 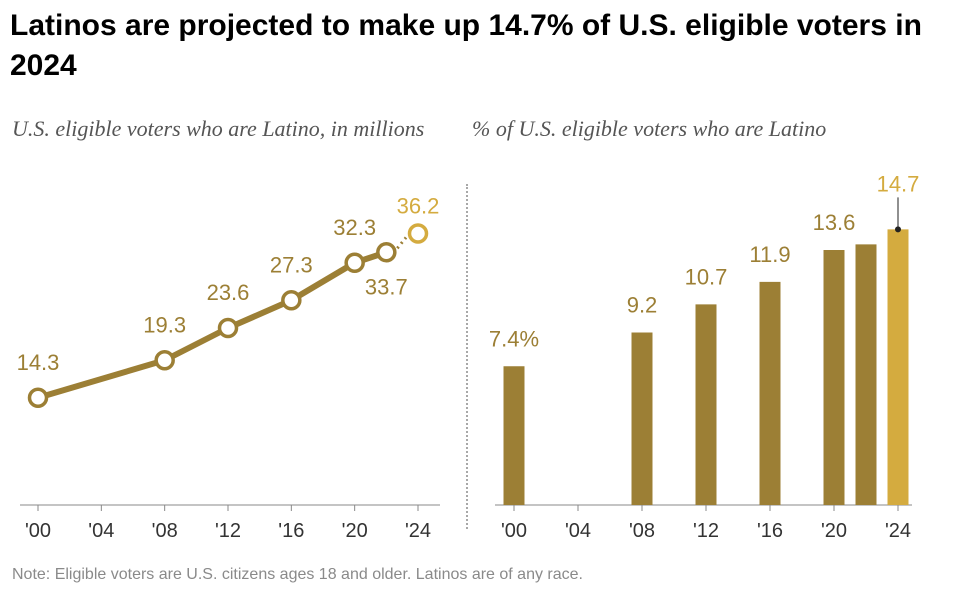 What do you see at coordinates (649, 128) in the screenshot?
I see `right-chart-subtitle: % of U.S. eligible voters who are Latino` at bounding box center [649, 128].